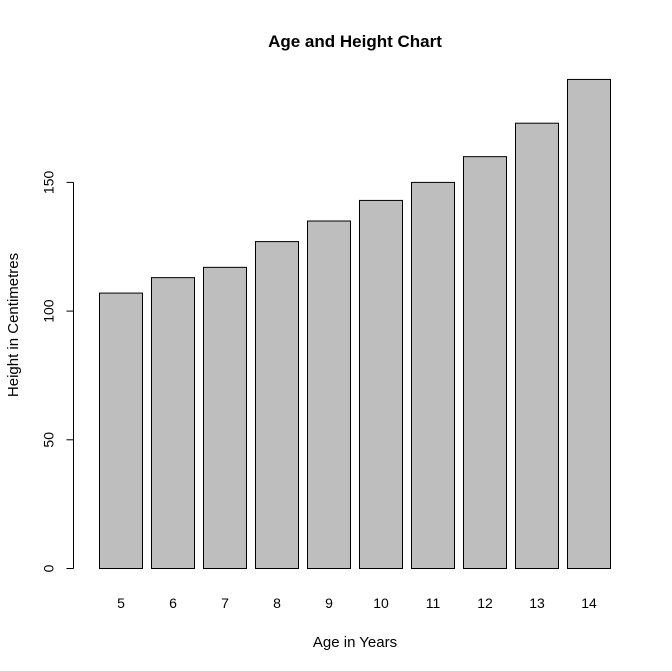 The width and height of the screenshot is (672, 671). I want to click on y-tick-label: 100, so click(49, 311).